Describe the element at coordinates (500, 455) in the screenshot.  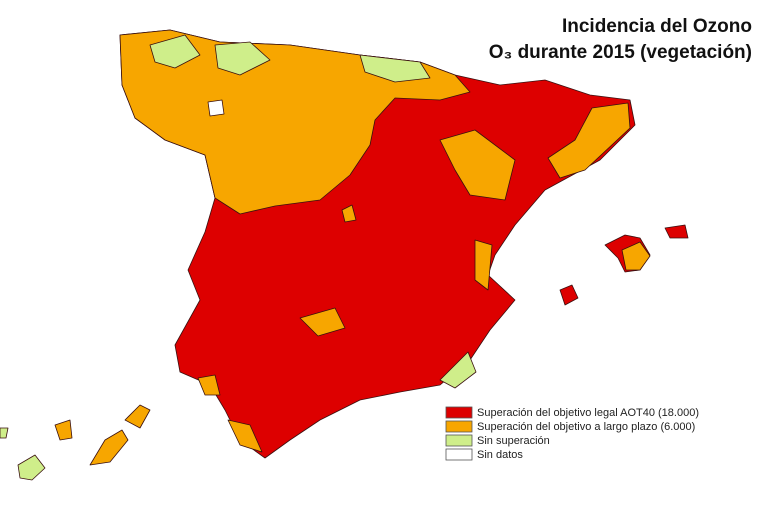
I see `legend-label: Sin datos` at that location.